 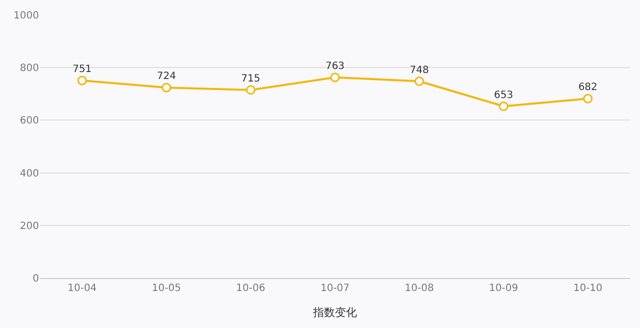 What do you see at coordinates (35, 279) in the screenshot?
I see `y-tick-label: 0` at bounding box center [35, 279].